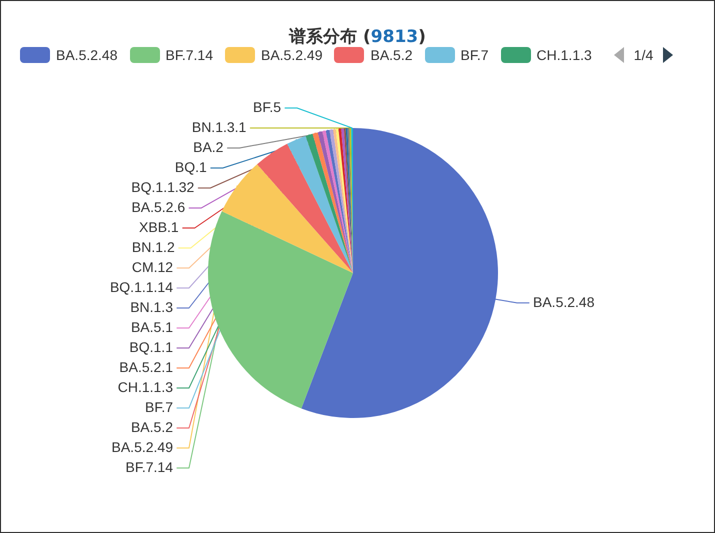 The width and height of the screenshot is (715, 533). I want to click on text: 1/4, so click(644, 55).